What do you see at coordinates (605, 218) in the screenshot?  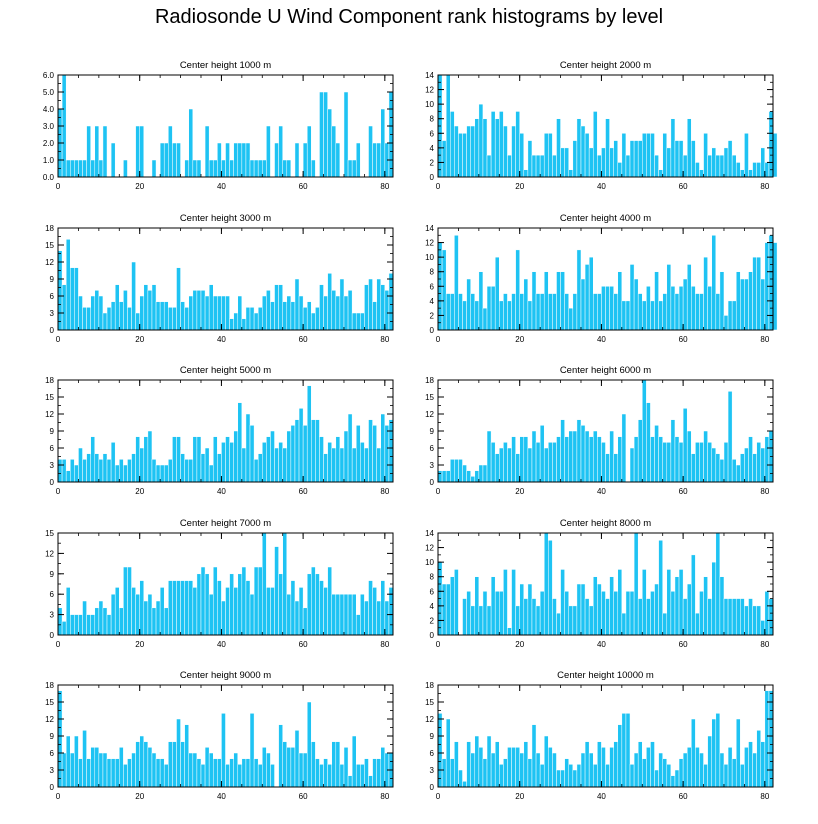 I see `panel-title: Center height 4000 m` at bounding box center [605, 218].